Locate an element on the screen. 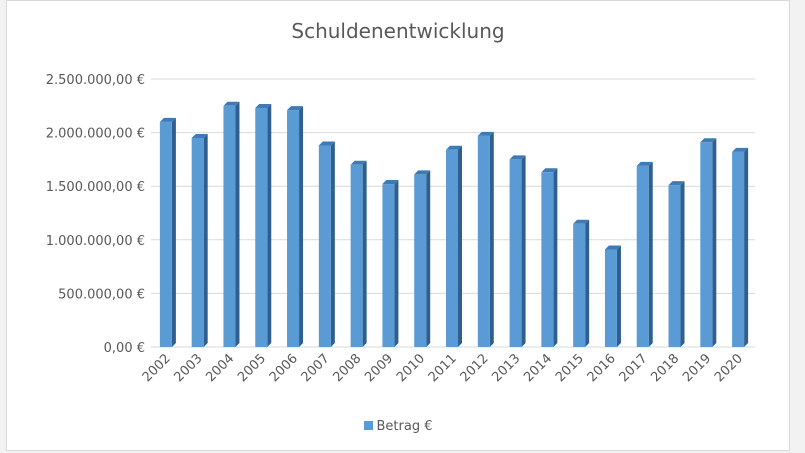 This screenshot has height=453, width=805. x-tick-label: 2016 is located at coordinates (602, 368).